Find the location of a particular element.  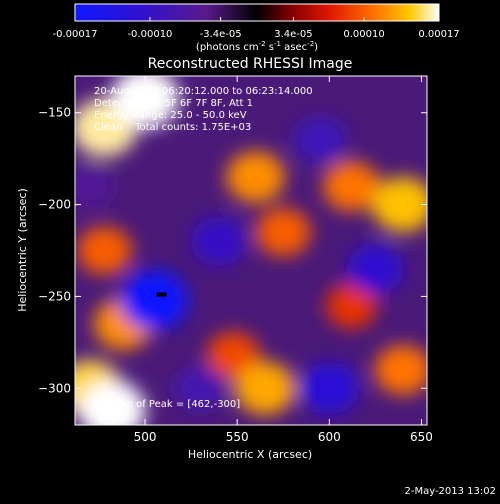

colorbar-tick-label: 0.00017 is located at coordinates (438, 34).